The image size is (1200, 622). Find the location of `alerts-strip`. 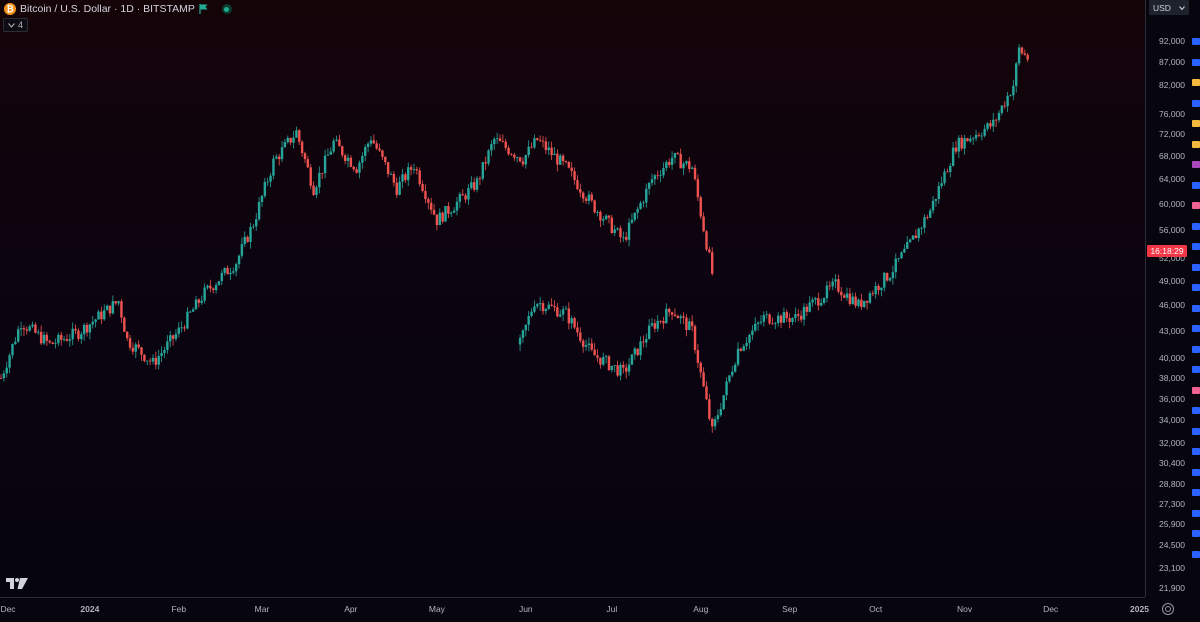

alerts-strip is located at coordinates (1194, 310).